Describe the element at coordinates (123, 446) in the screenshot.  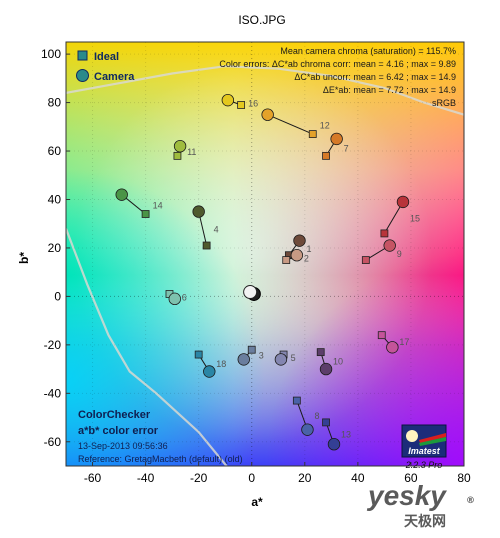
I see `footer-timestamp: 13-Sep-2013 09:56:36` at that location.